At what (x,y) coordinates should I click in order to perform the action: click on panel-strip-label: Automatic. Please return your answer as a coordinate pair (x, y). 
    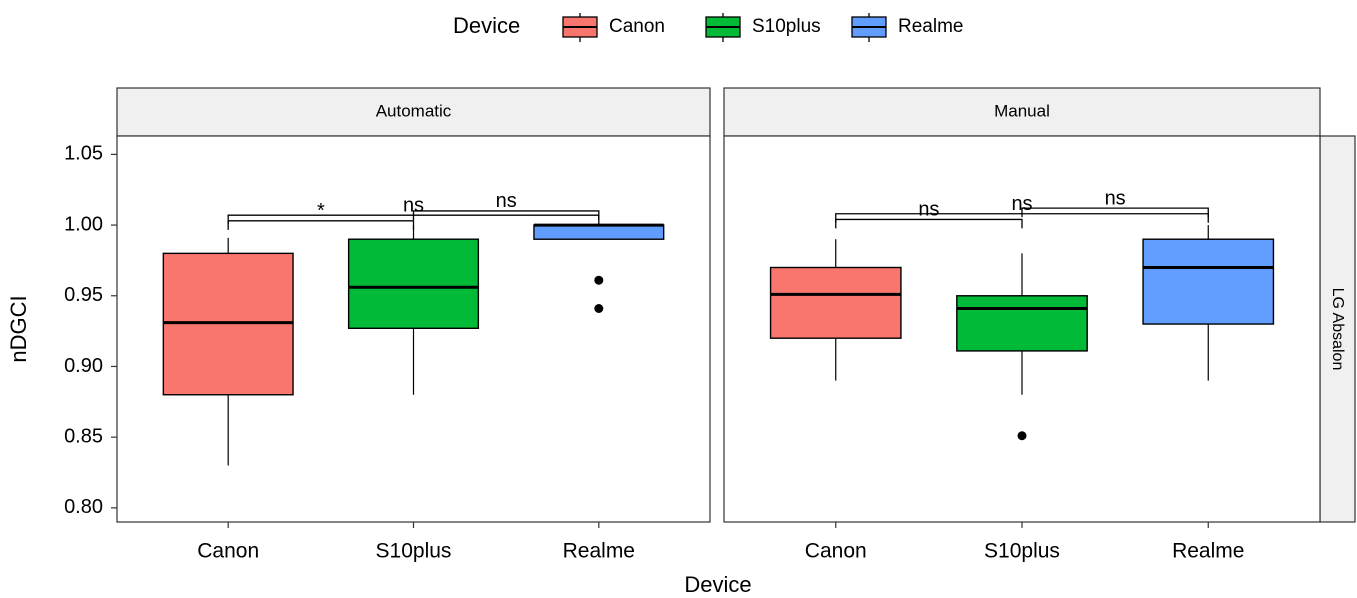
    Looking at the image, I should click on (414, 110).